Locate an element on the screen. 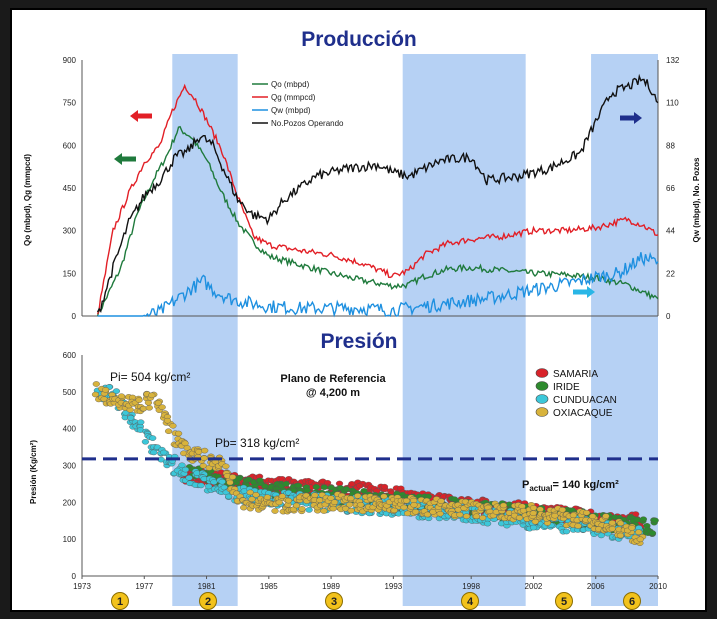  stage-number: 3 is located at coordinates (334, 602).